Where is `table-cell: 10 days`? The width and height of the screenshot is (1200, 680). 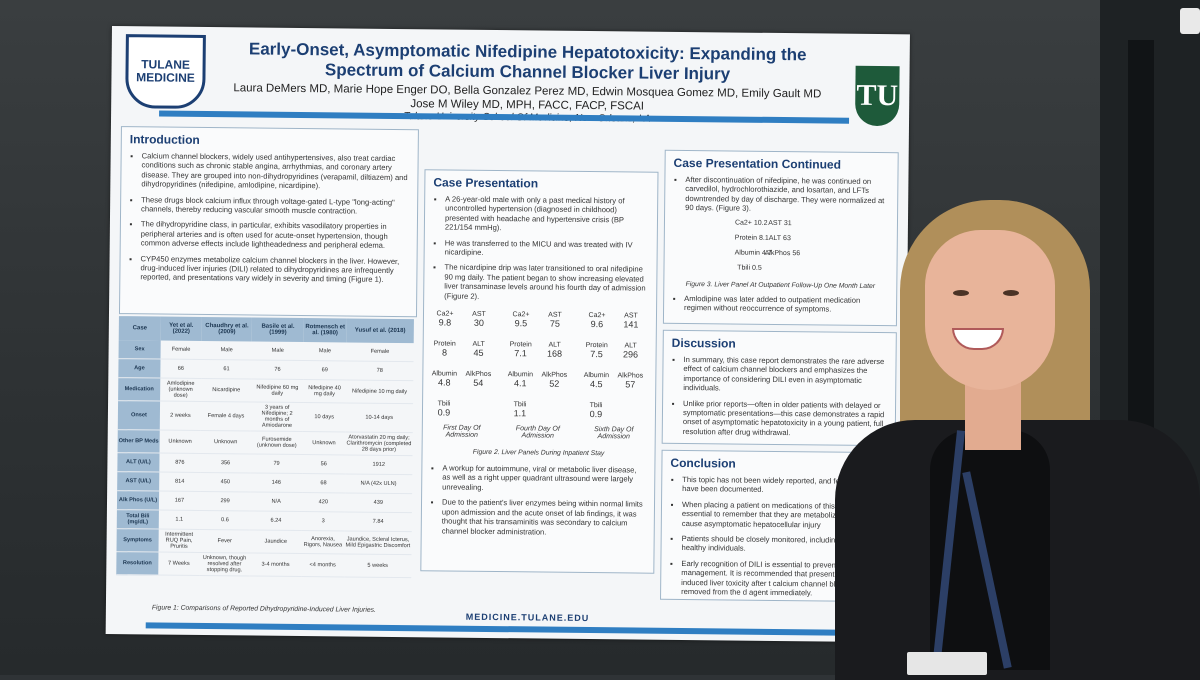
table-cell: 10 days is located at coordinates (324, 417).